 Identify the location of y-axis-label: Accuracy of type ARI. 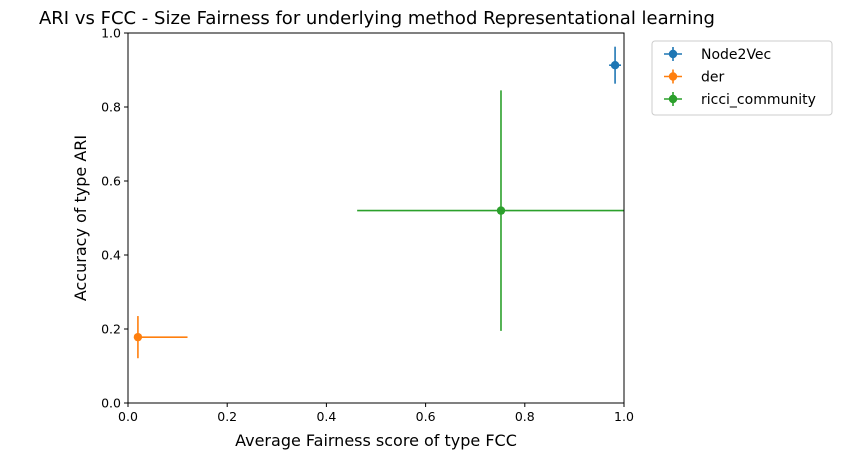
(80, 218).